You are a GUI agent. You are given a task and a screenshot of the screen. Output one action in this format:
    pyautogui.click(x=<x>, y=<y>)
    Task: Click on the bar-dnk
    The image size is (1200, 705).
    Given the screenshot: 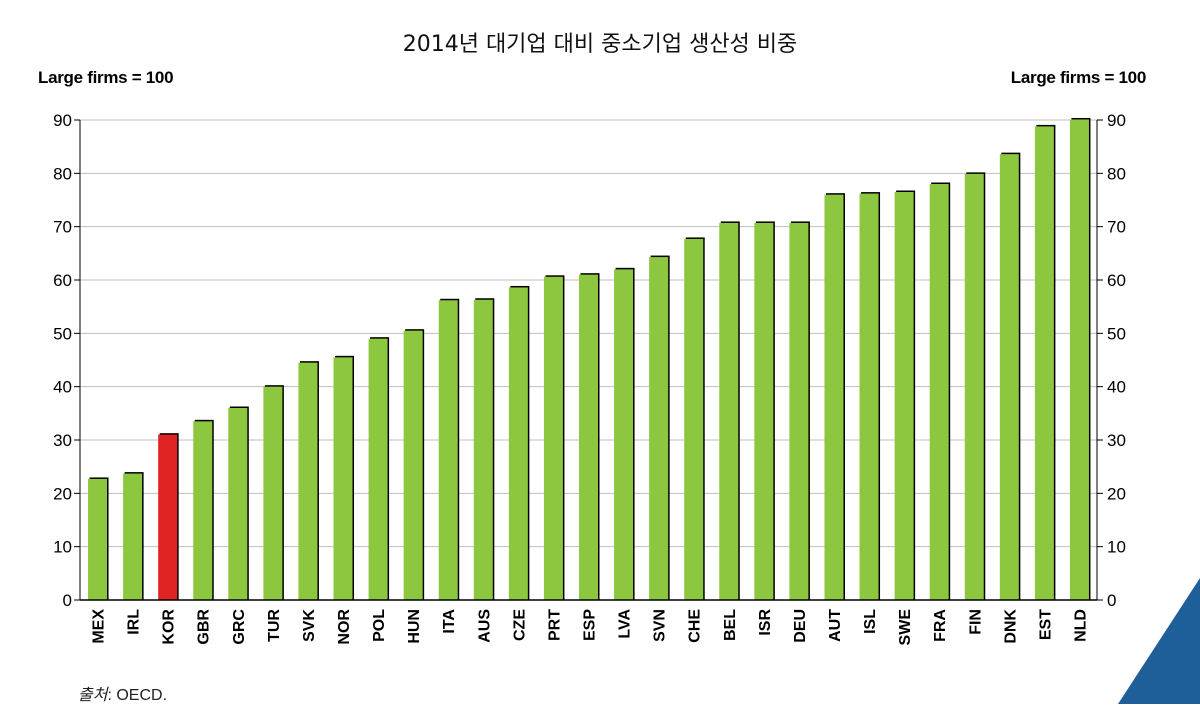 What is the action you would take?
    pyautogui.click(x=1009, y=377)
    